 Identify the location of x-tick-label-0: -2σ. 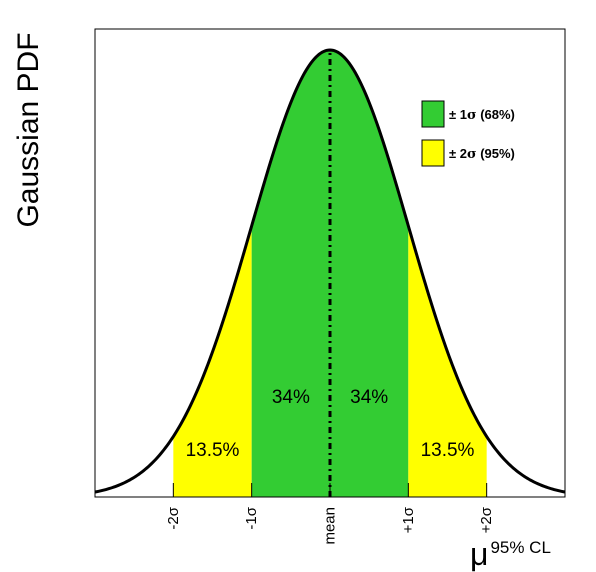
(173, 517).